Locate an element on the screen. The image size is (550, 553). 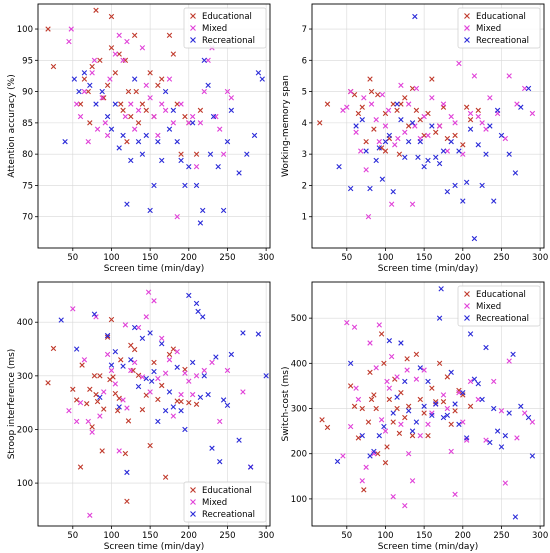
x-tick-label-1: 100 is located at coordinates (111, 258).